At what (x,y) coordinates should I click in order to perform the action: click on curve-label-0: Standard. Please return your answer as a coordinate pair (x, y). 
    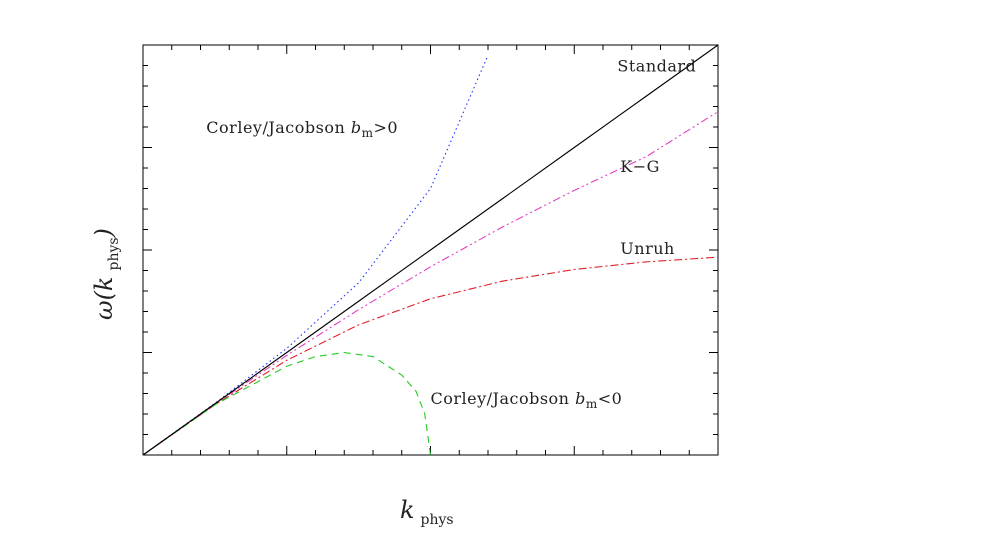
    Looking at the image, I should click on (656, 66).